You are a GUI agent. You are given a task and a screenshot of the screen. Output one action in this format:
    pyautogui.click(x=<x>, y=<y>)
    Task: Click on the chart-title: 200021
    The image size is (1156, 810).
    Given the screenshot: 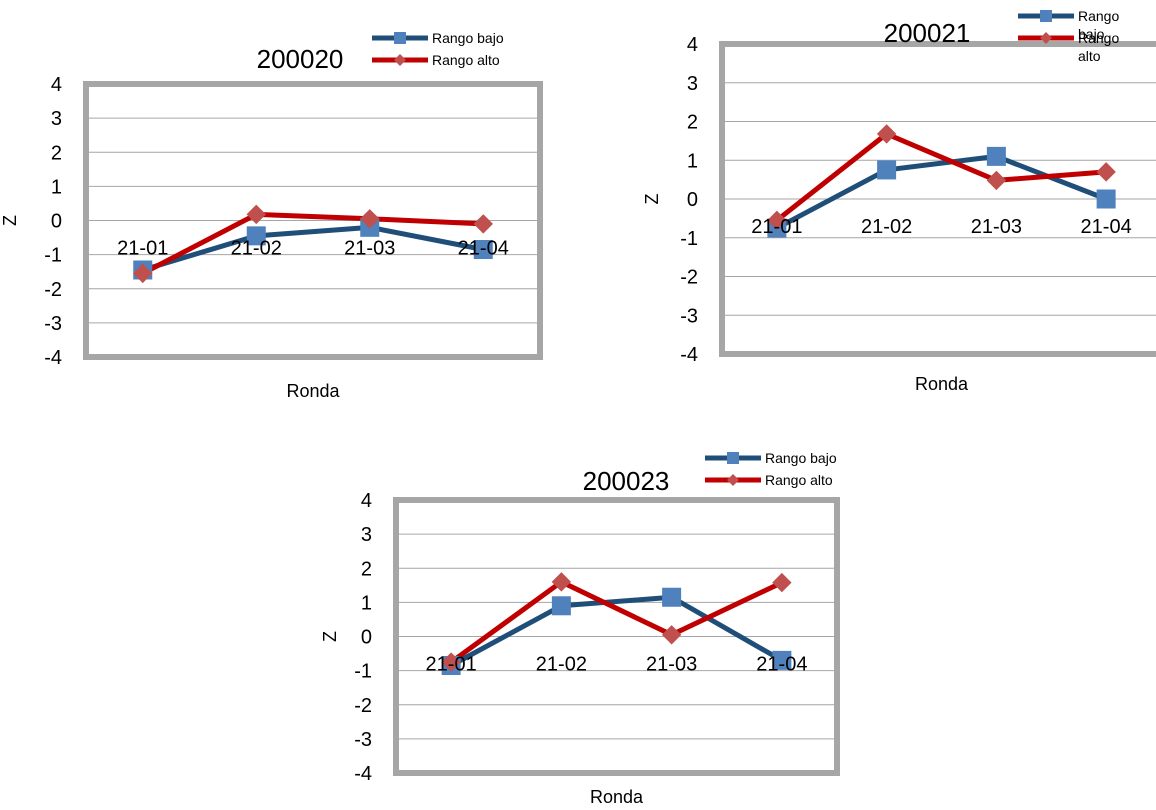 What is the action you would take?
    pyautogui.click(x=927, y=33)
    